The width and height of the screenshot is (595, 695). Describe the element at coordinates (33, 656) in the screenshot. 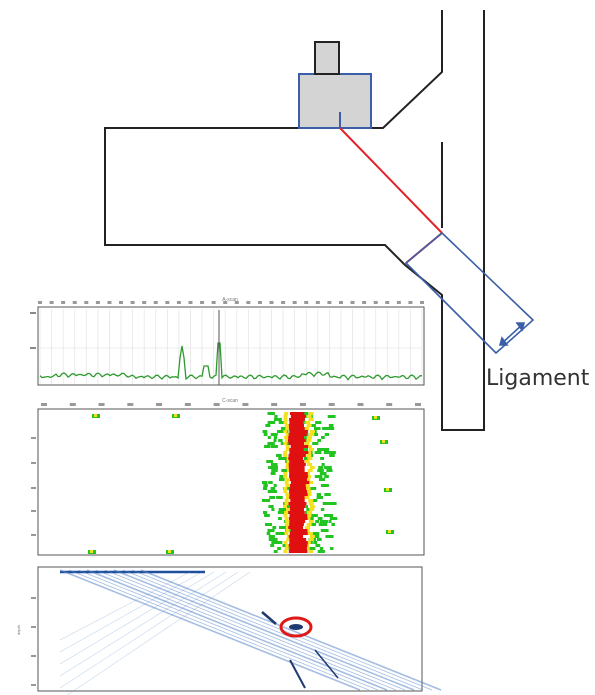

I see `bscan-y-tick` at that location.